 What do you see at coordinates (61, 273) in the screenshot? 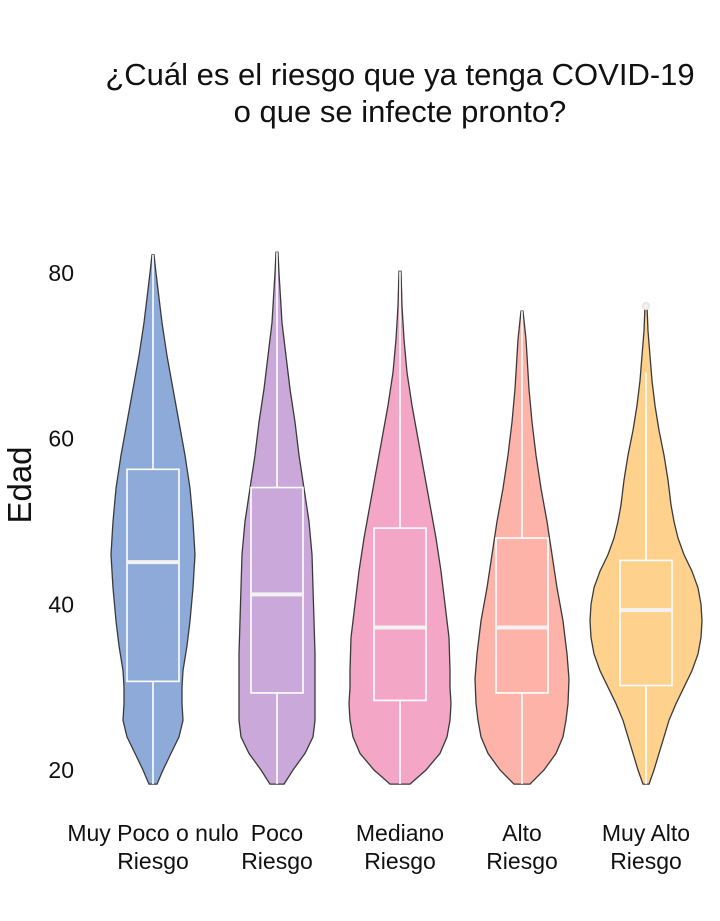
I see `y-tick-label: 80` at bounding box center [61, 273].